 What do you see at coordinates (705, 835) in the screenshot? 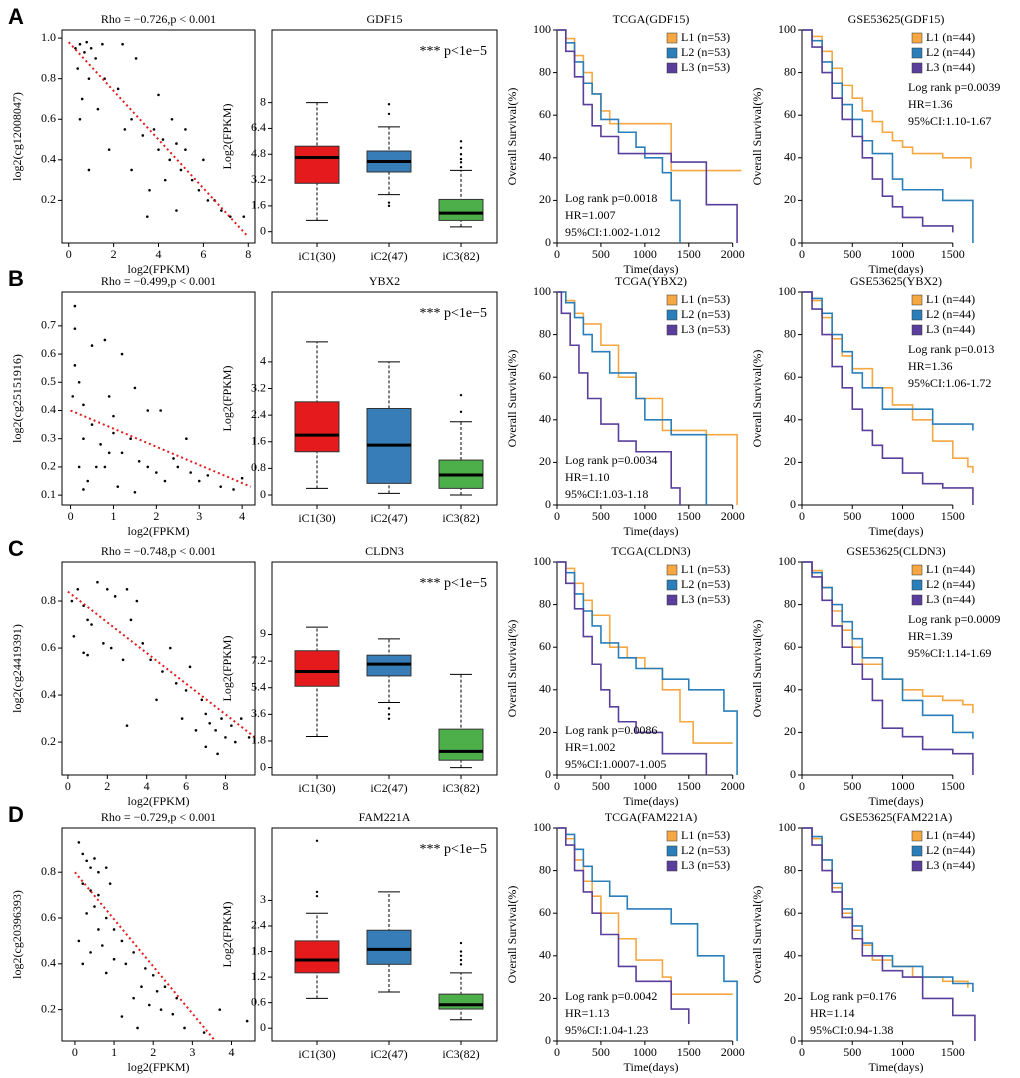
I see `legend-label: L1 (n=53)` at bounding box center [705, 835].